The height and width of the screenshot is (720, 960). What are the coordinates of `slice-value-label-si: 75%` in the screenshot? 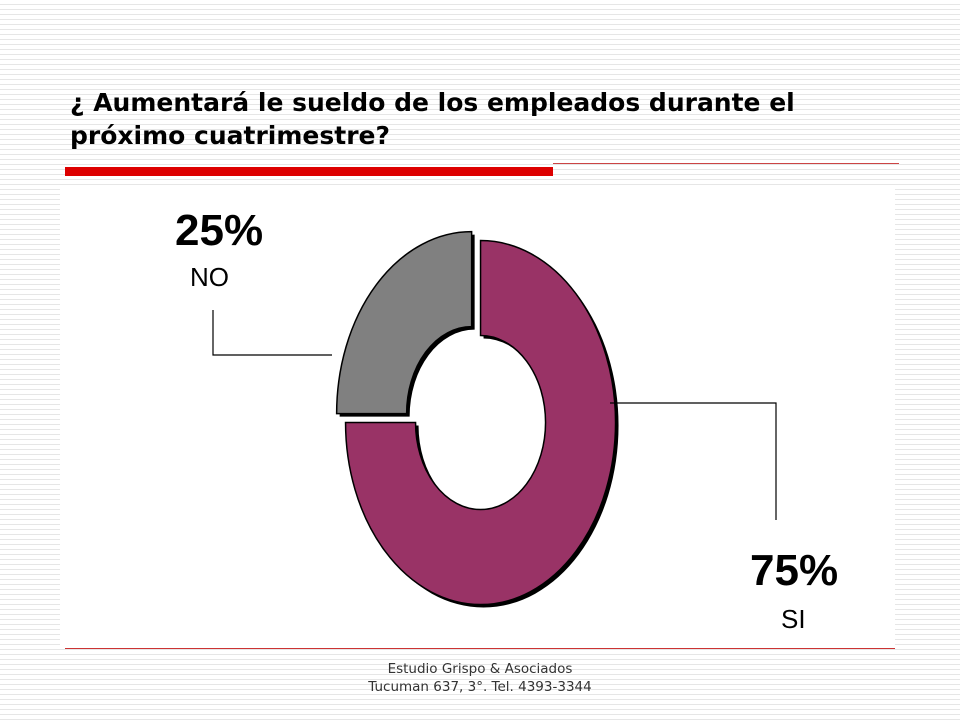 It's located at (794, 570).